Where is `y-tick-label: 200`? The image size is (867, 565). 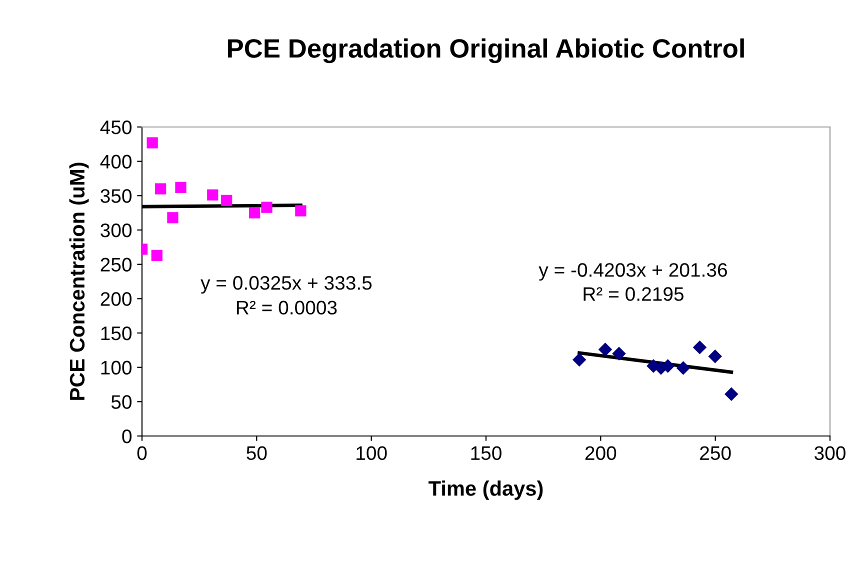 y-tick-label: 200 is located at coordinates (116, 299).